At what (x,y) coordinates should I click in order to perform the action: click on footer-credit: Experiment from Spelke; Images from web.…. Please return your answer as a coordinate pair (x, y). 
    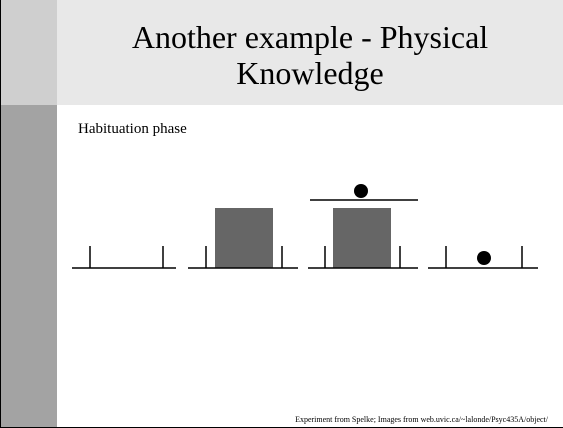
    Looking at the image, I should click on (422, 419).